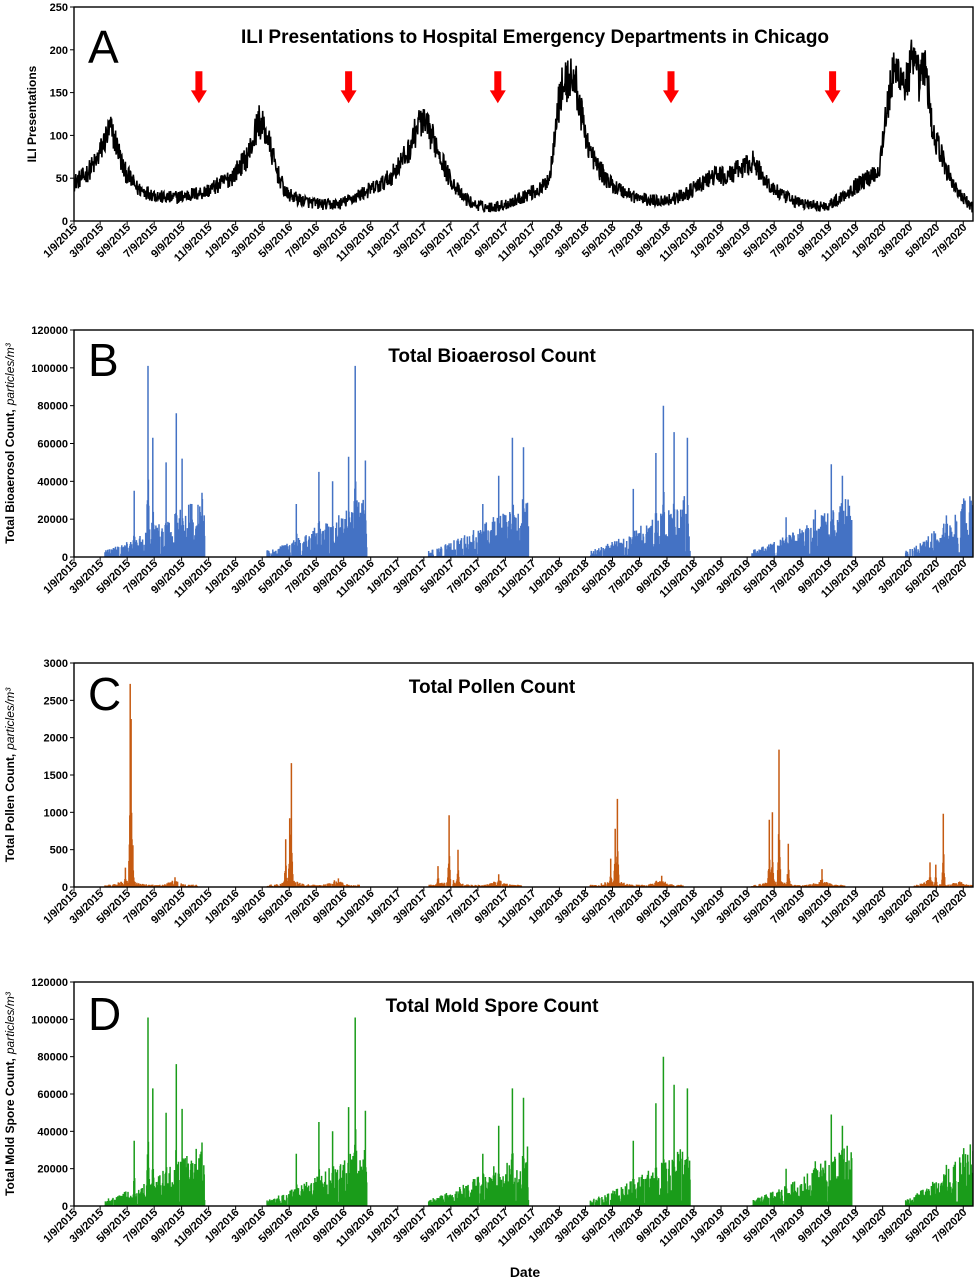 The image size is (977, 1280). Describe the element at coordinates (104, 694) in the screenshot. I see `panel-letter: C` at that location.